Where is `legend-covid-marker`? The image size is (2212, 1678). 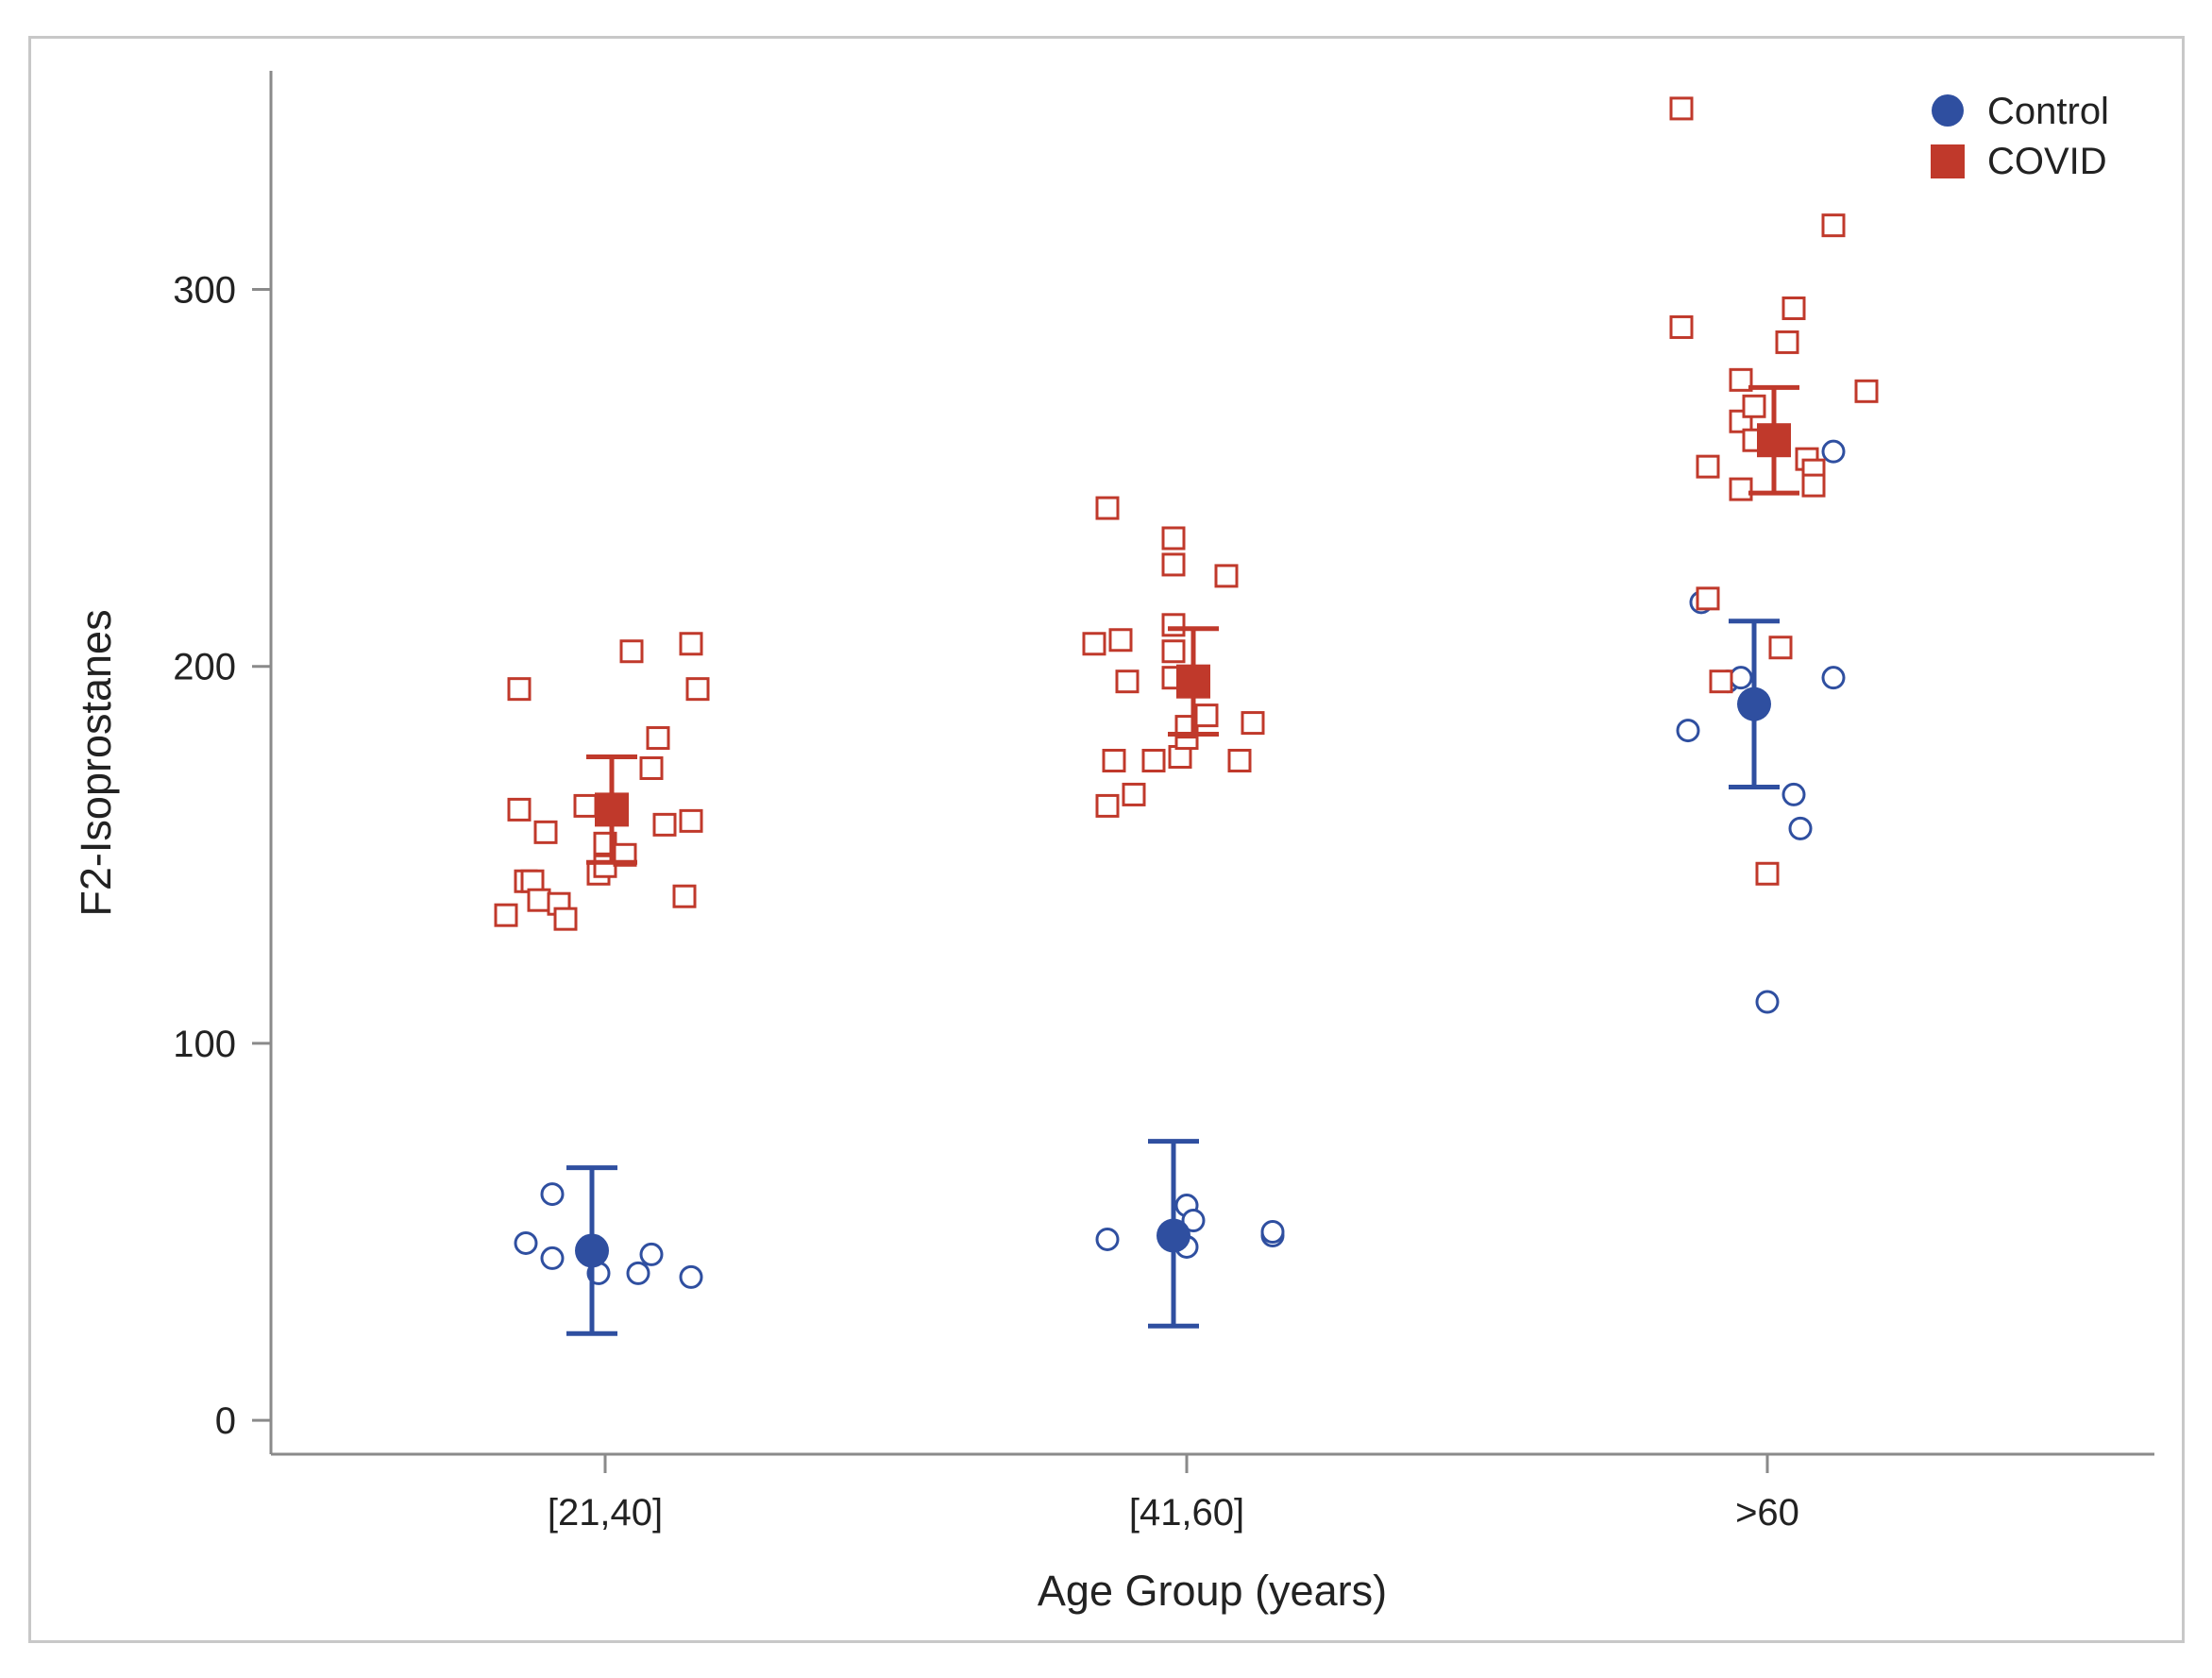 legend-covid-marker is located at coordinates (1948, 161).